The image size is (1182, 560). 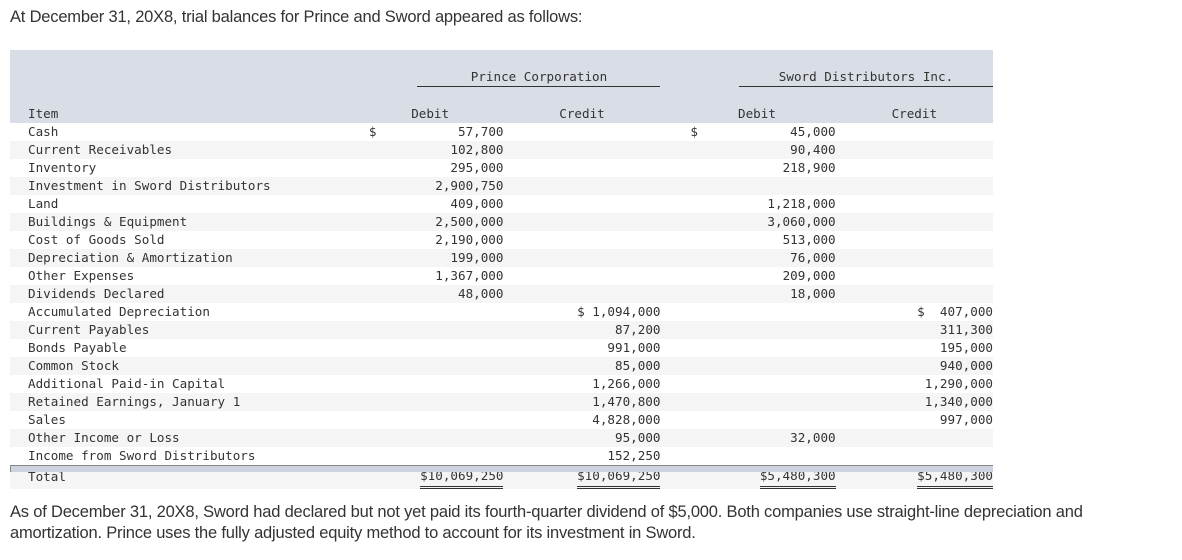 I want to click on item-label: Bonds Payable, so click(x=77, y=347).